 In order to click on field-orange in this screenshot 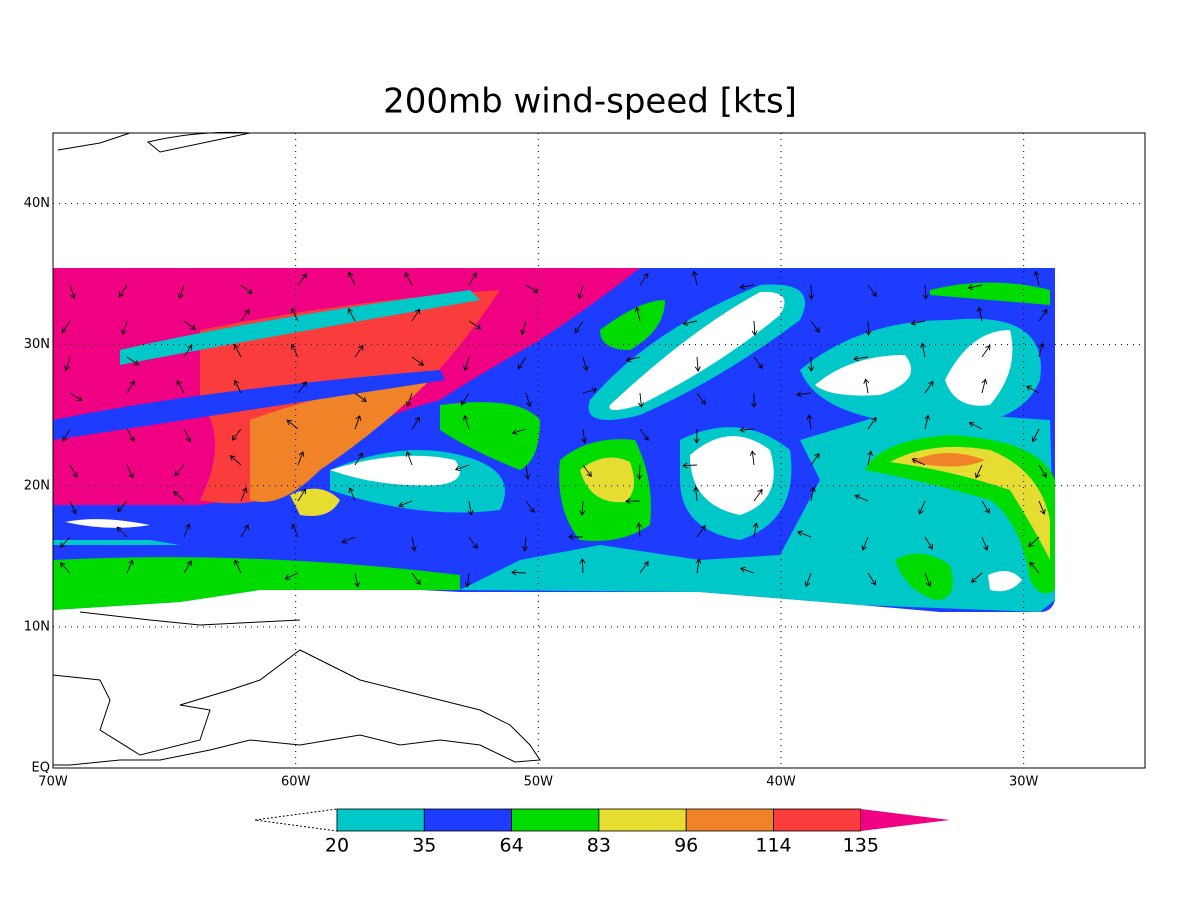, I will do `click(947, 459)`.